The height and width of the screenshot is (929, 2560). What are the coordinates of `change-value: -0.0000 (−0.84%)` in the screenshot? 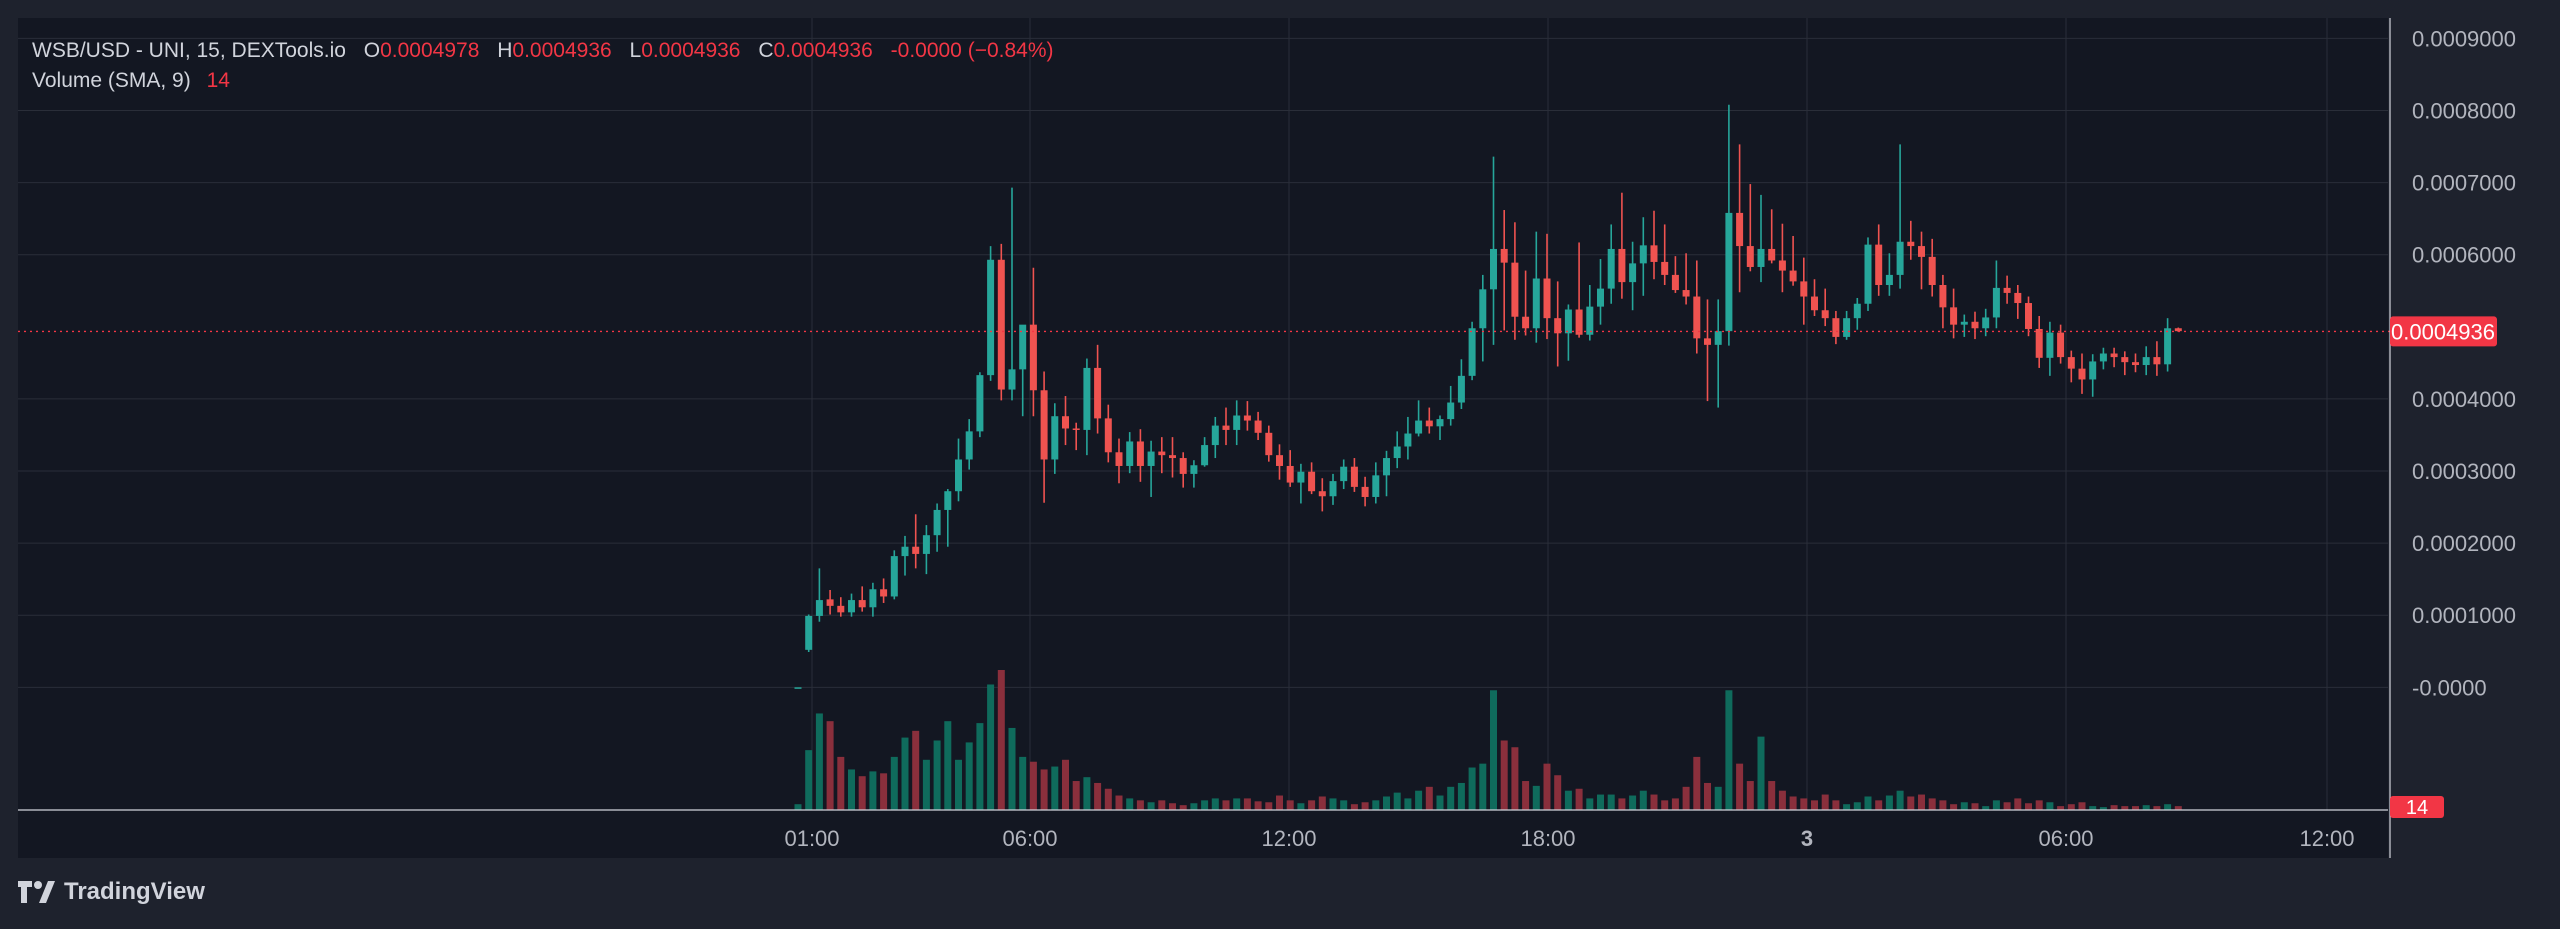 It's located at (972, 50).